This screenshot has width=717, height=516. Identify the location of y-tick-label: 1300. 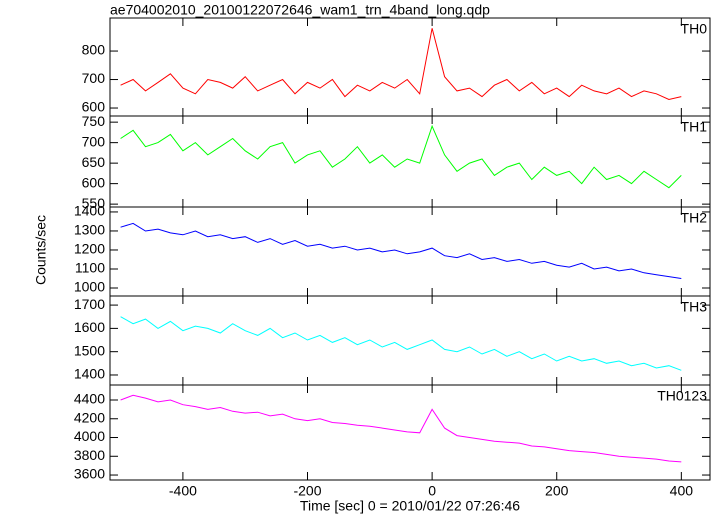
(89, 230).